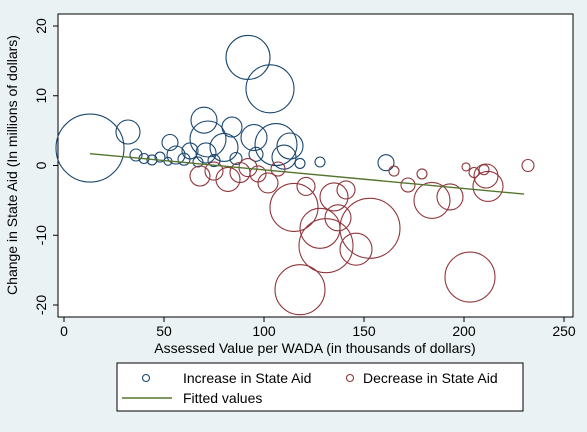 This screenshot has height=432, width=587. What do you see at coordinates (164, 331) in the screenshot?
I see `x-tick-label-50: 50` at bounding box center [164, 331].